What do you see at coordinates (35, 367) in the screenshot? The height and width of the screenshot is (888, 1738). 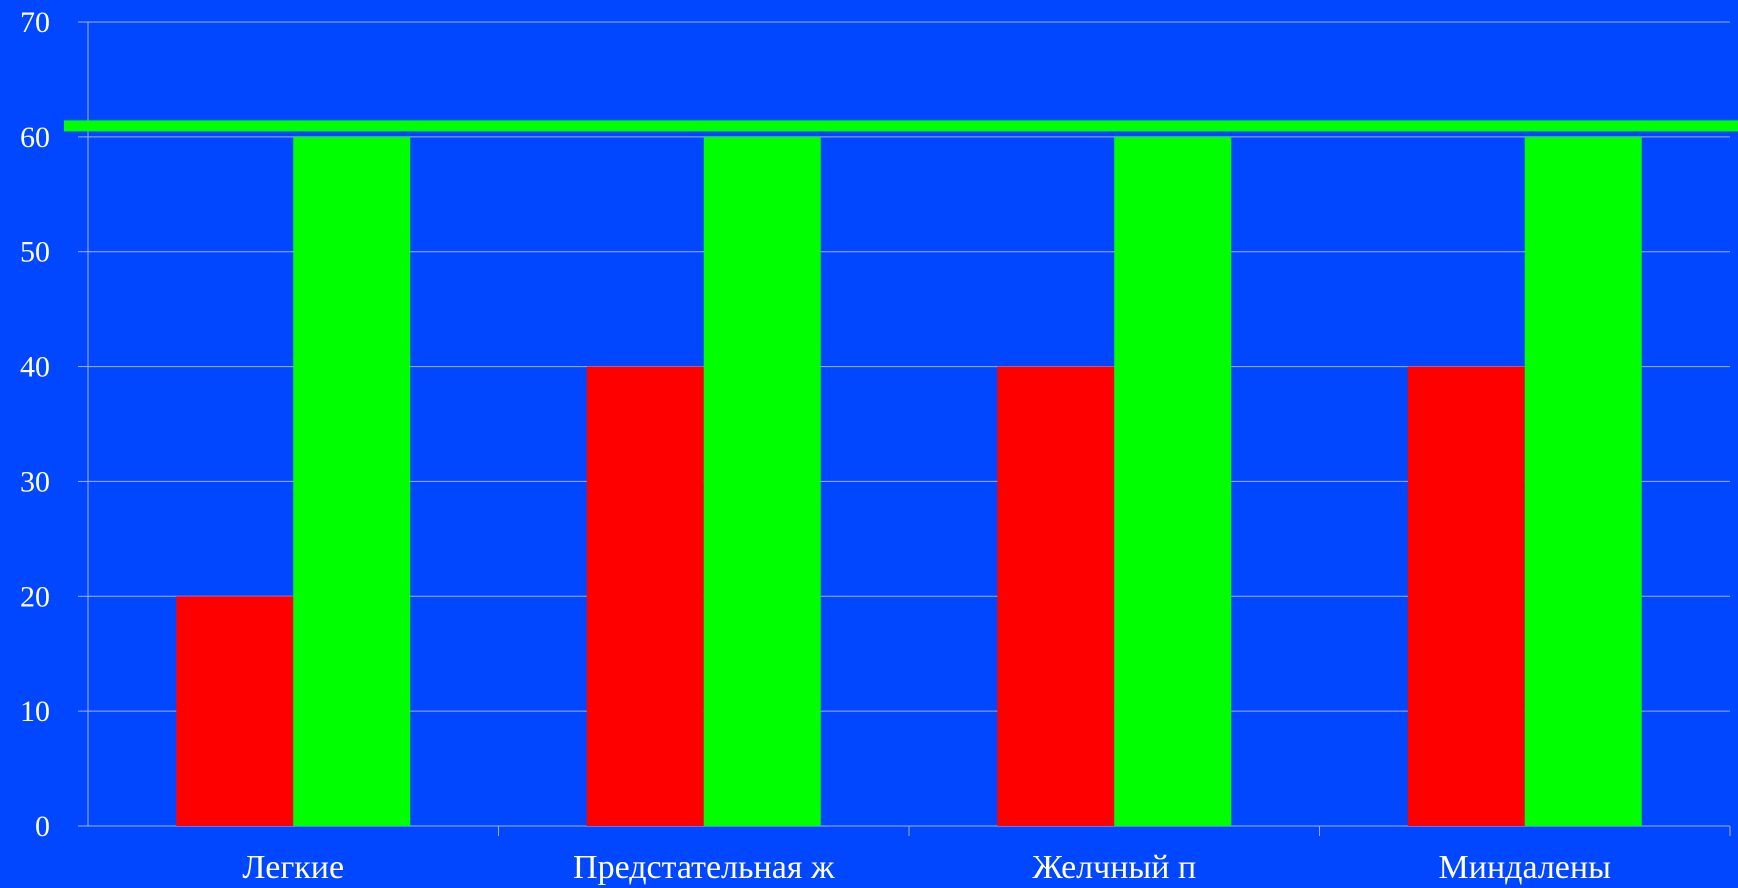 I see `y-tick-label: 40` at bounding box center [35, 367].